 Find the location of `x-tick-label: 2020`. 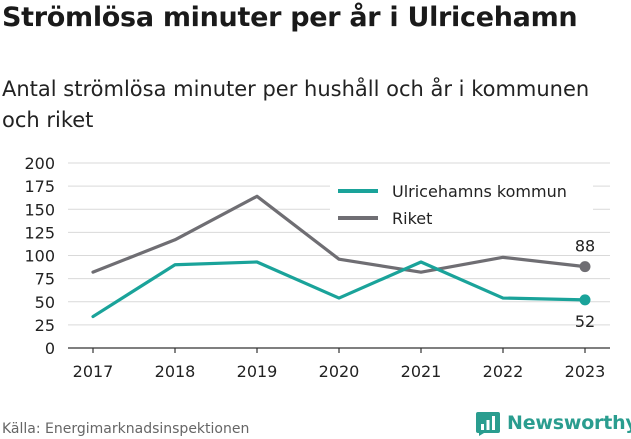

x-tick-label: 2020 is located at coordinates (339, 371).